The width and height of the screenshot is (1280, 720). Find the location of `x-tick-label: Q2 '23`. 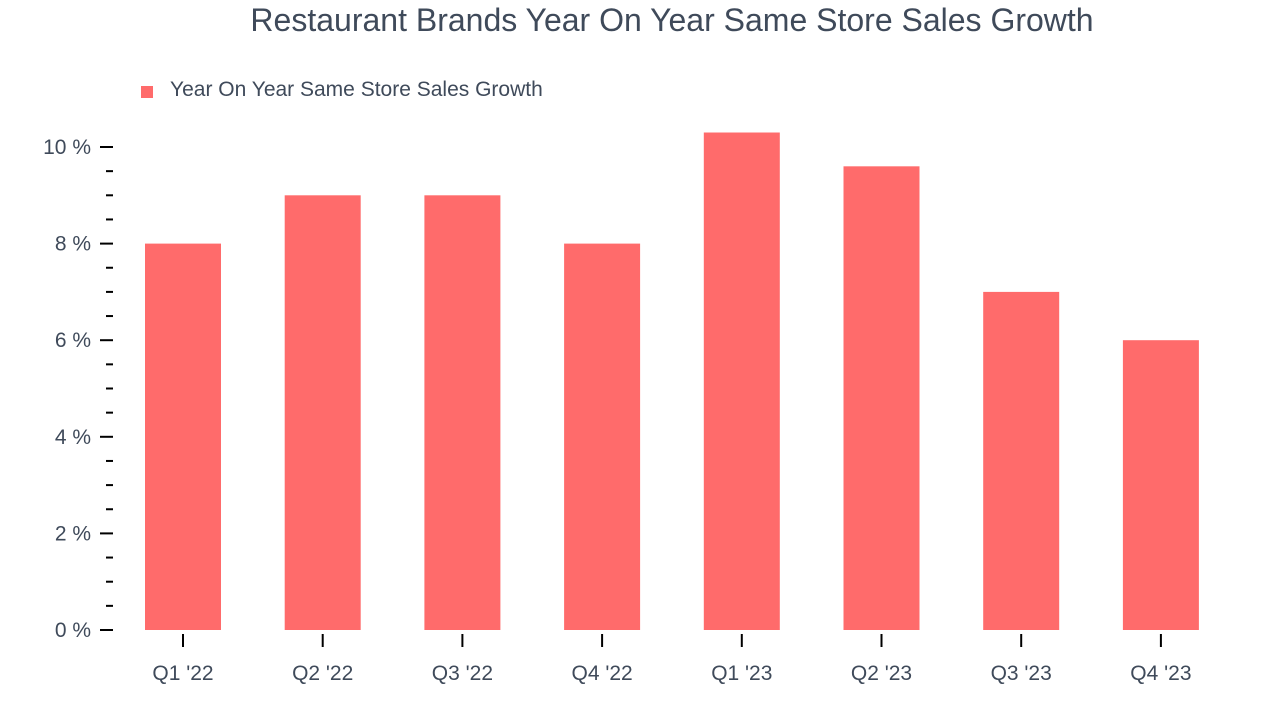

x-tick-label: Q2 '23 is located at coordinates (881, 673).